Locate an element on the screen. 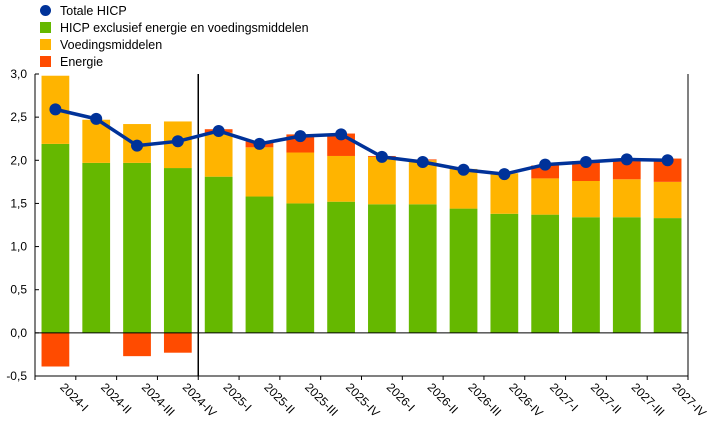 The height and width of the screenshot is (428, 710). total-hicp-polyline is located at coordinates (361, 141).